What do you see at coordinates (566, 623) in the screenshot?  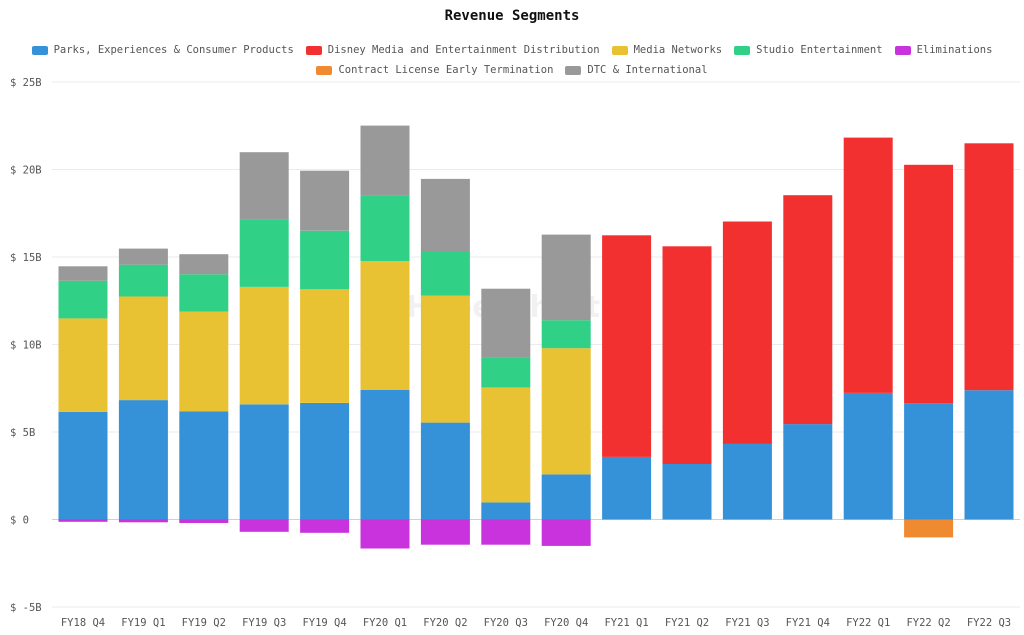 I see `x-tick-label: FY20 Q4` at bounding box center [566, 623].